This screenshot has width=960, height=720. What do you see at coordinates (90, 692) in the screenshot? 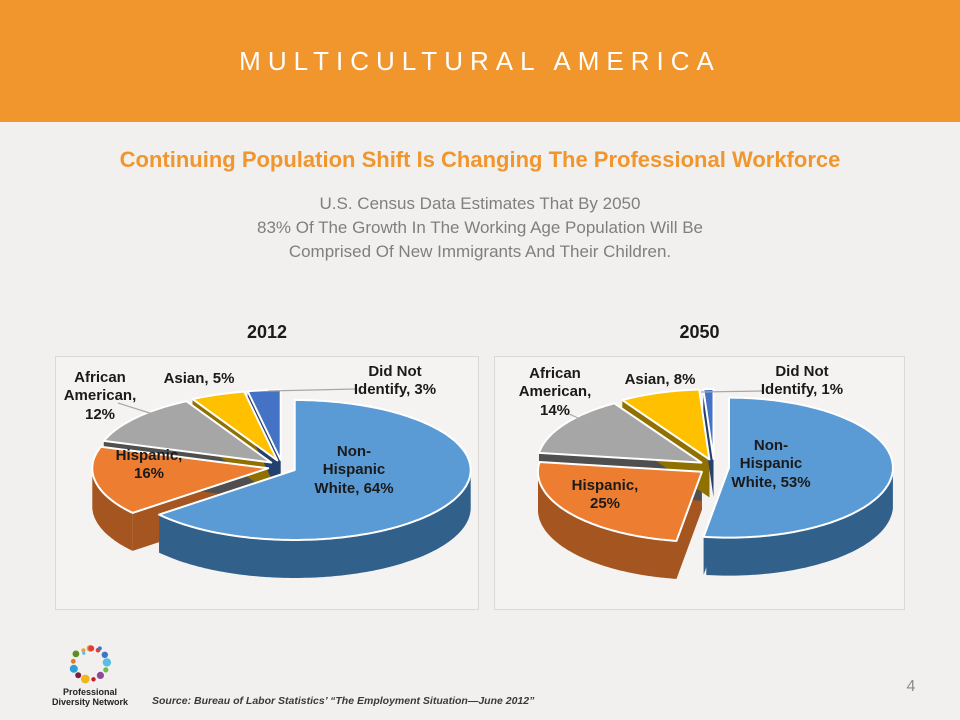
I see `logo-line-1: Professional` at bounding box center [90, 692].